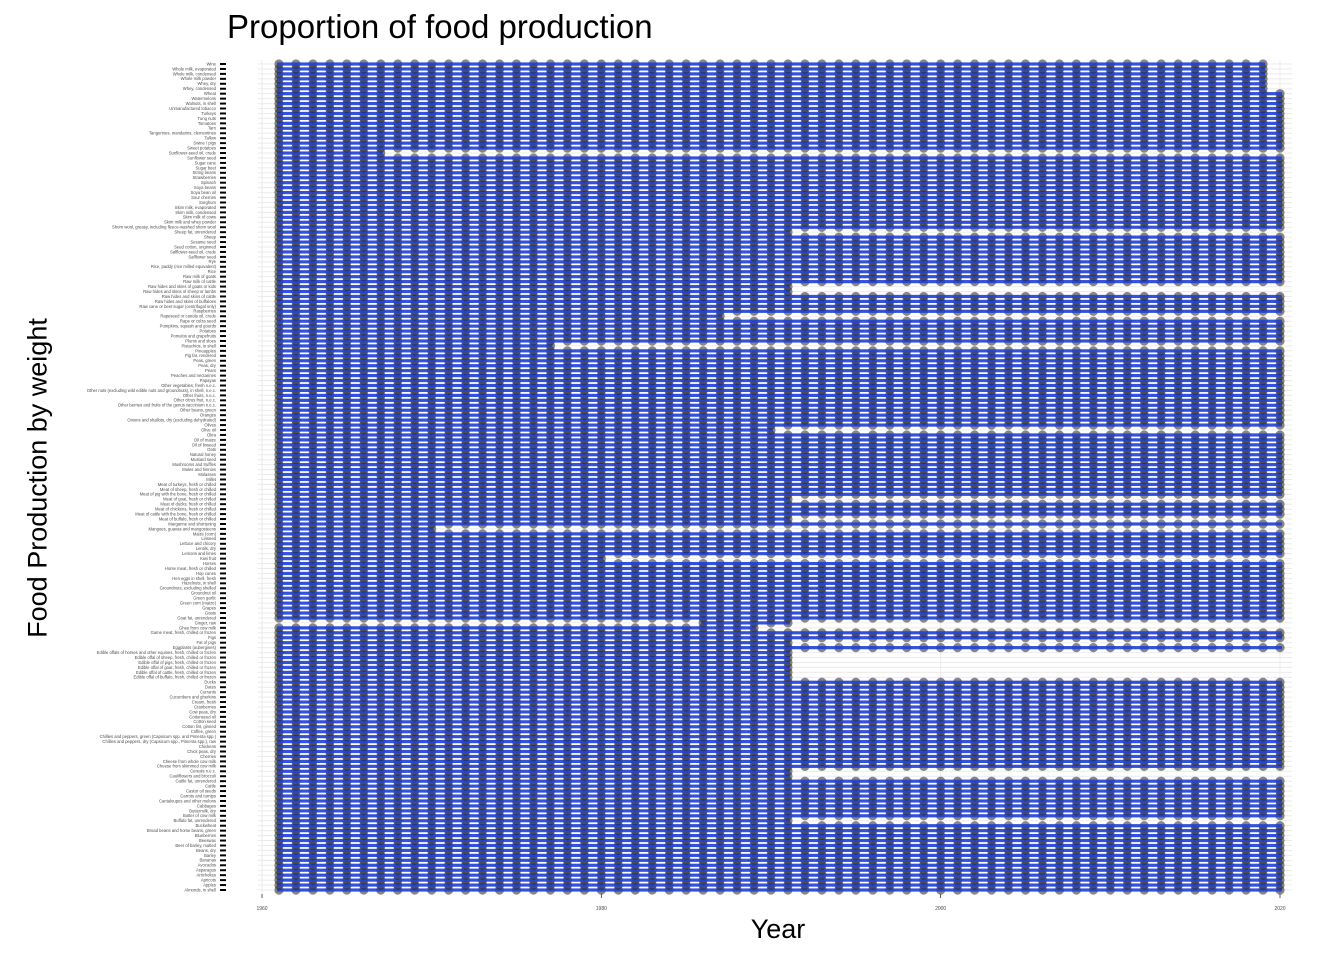 The image size is (1344, 960). Describe the element at coordinates (440, 26) in the screenshot. I see `chart-title: Proportion of food production` at that location.